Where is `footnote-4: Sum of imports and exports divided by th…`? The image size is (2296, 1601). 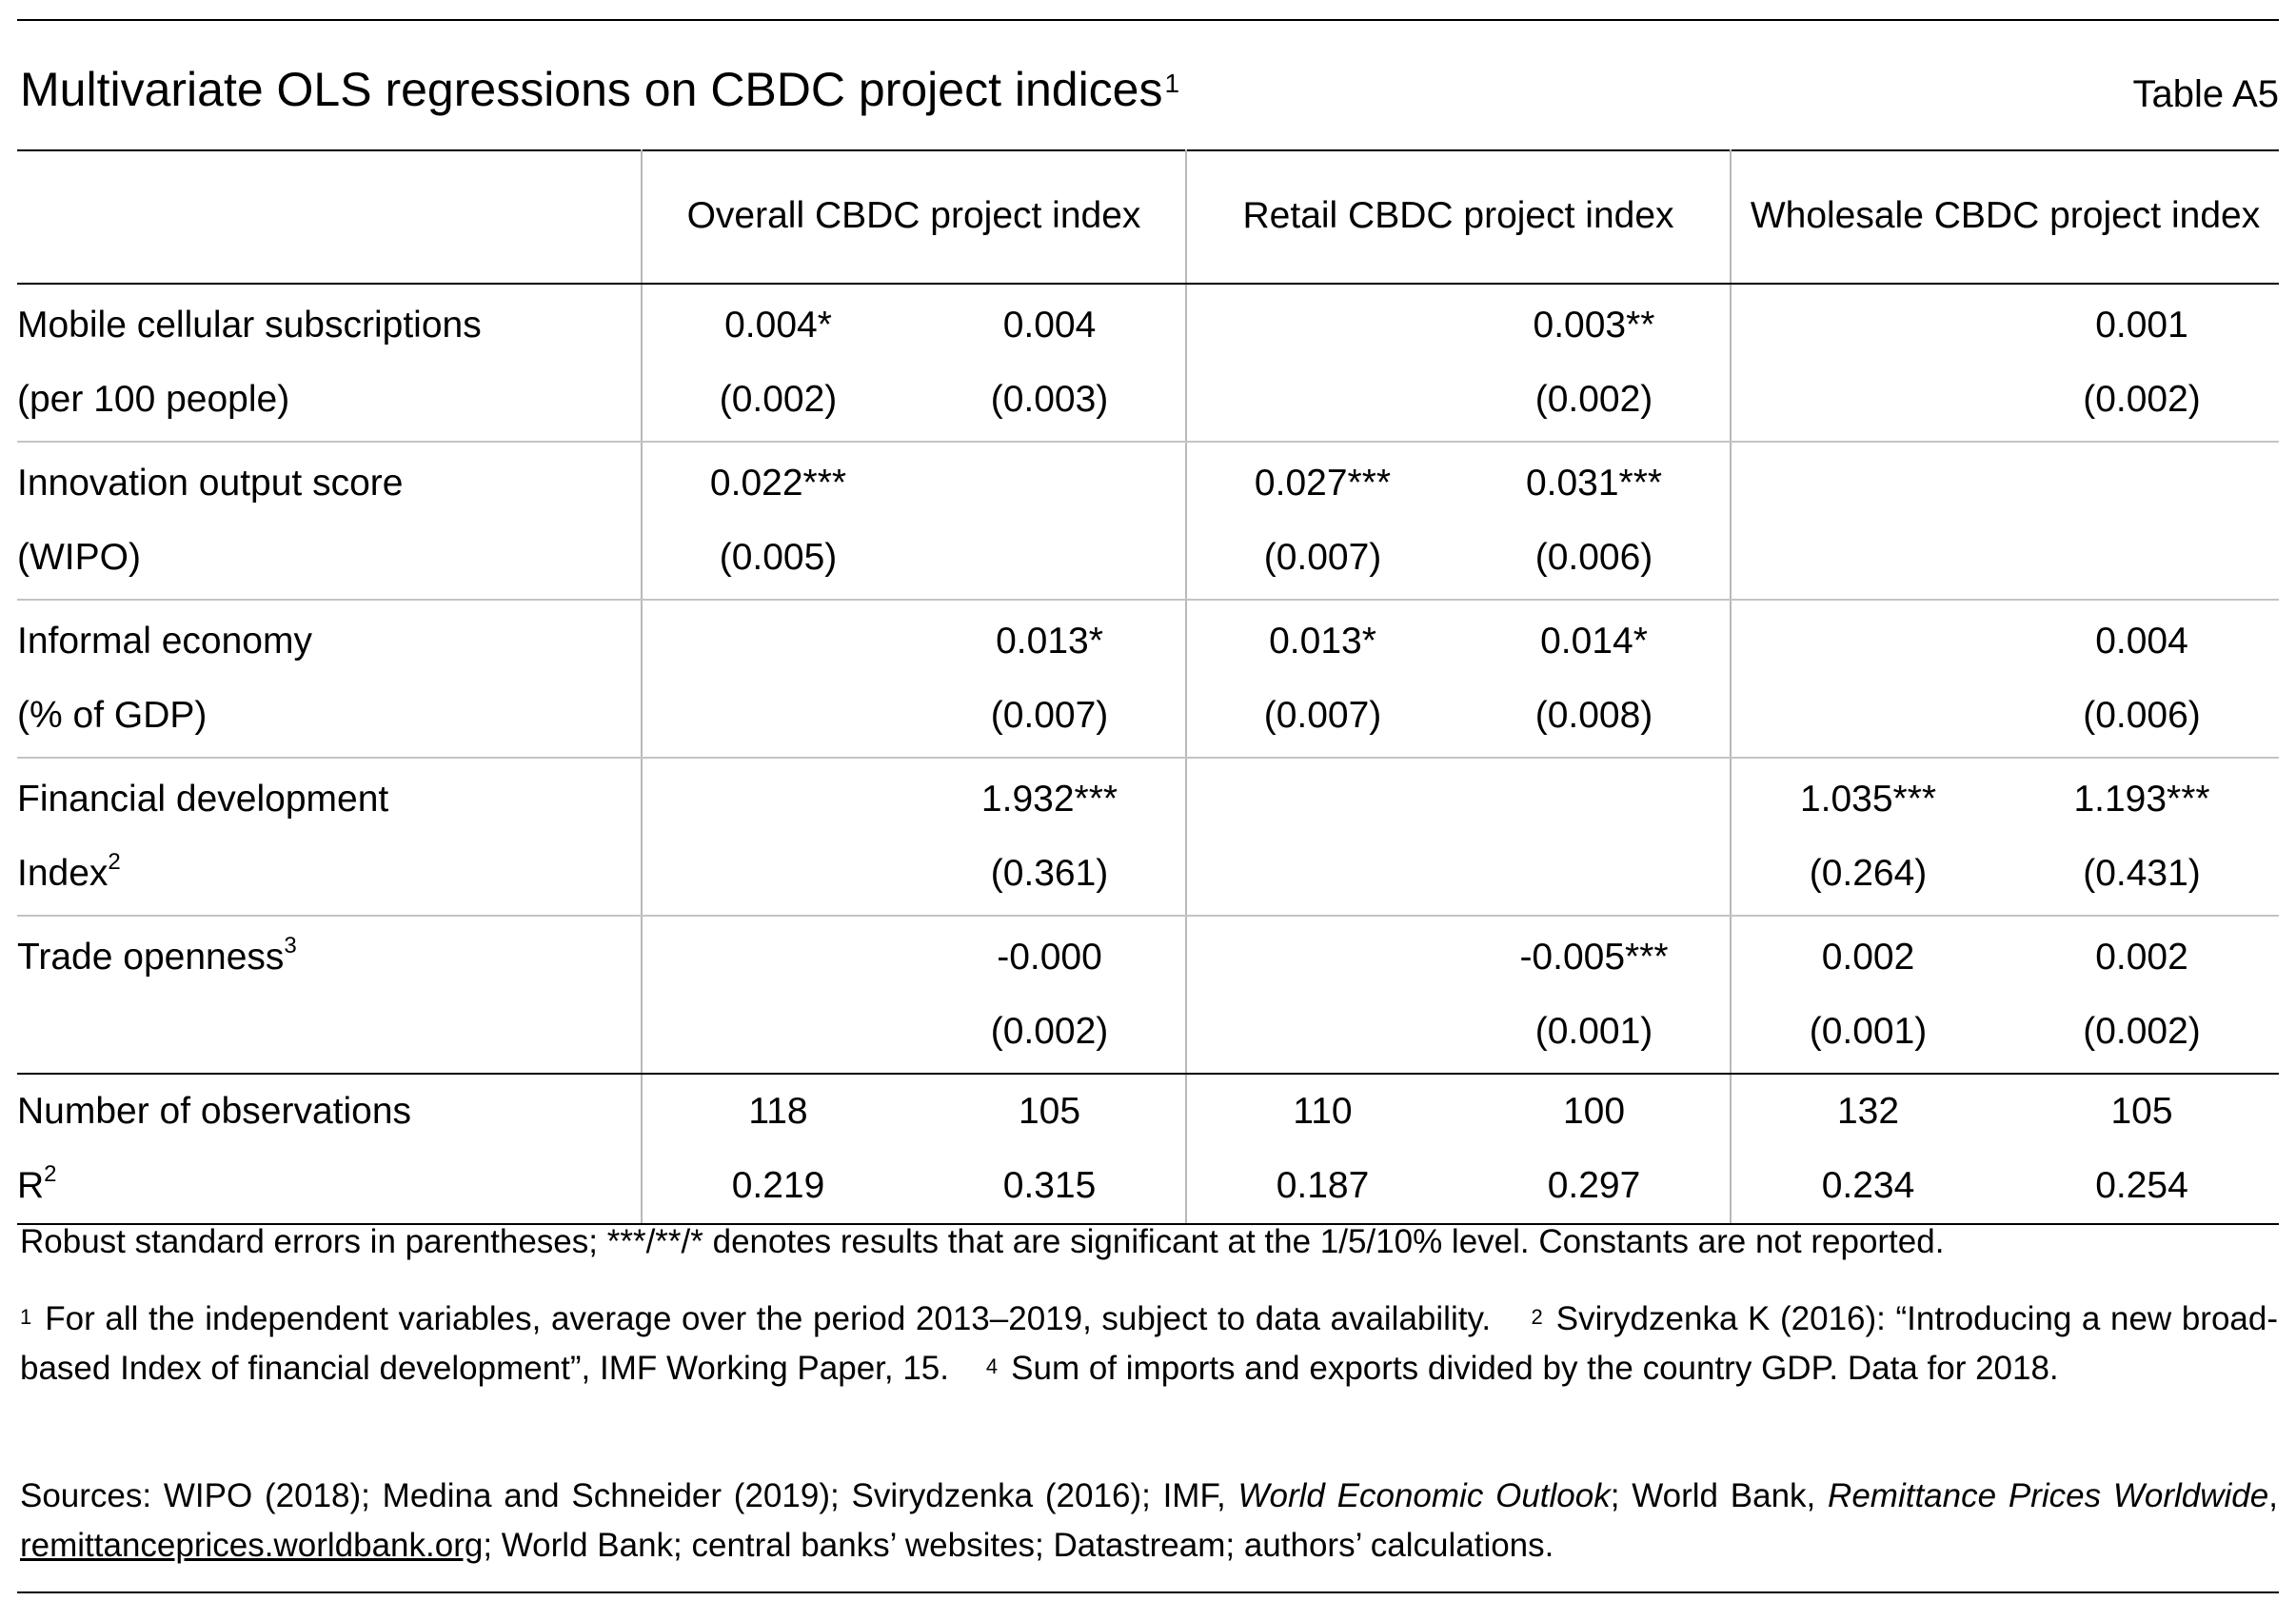 footnote-4: Sum of imports and exports divided by th… is located at coordinates (1535, 1368).